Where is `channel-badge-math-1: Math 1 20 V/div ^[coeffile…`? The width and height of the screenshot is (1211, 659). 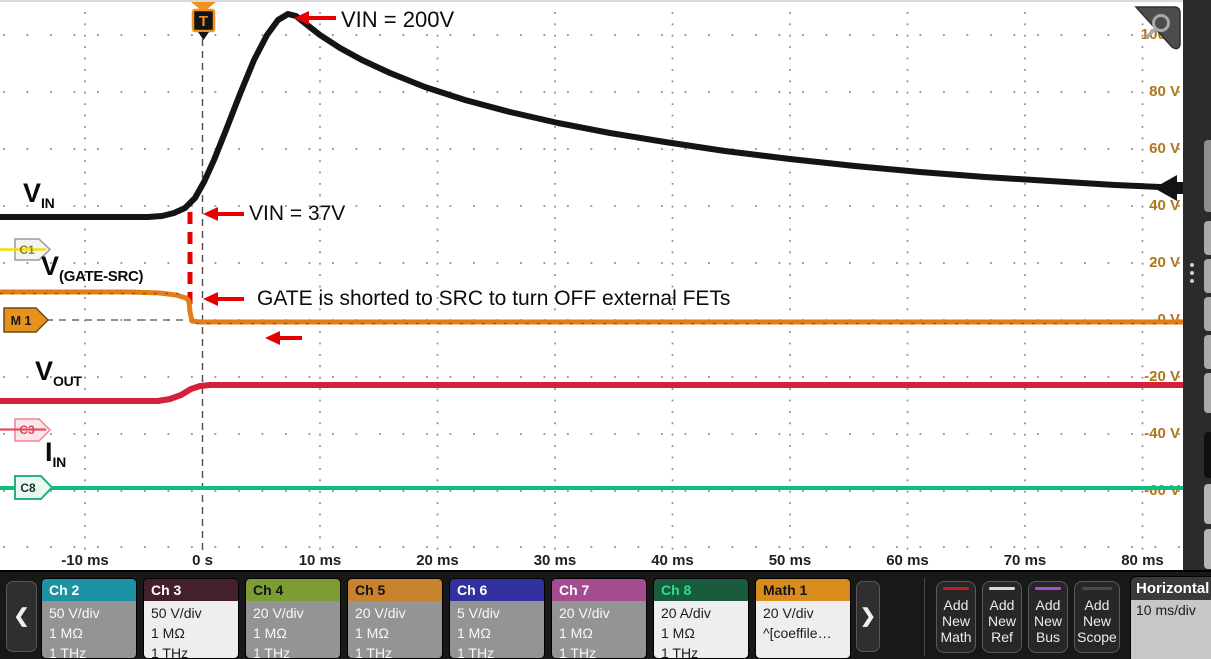
channel-badge-math-1: Math 1 20 V/div ^[coeffile… is located at coordinates (803, 618).